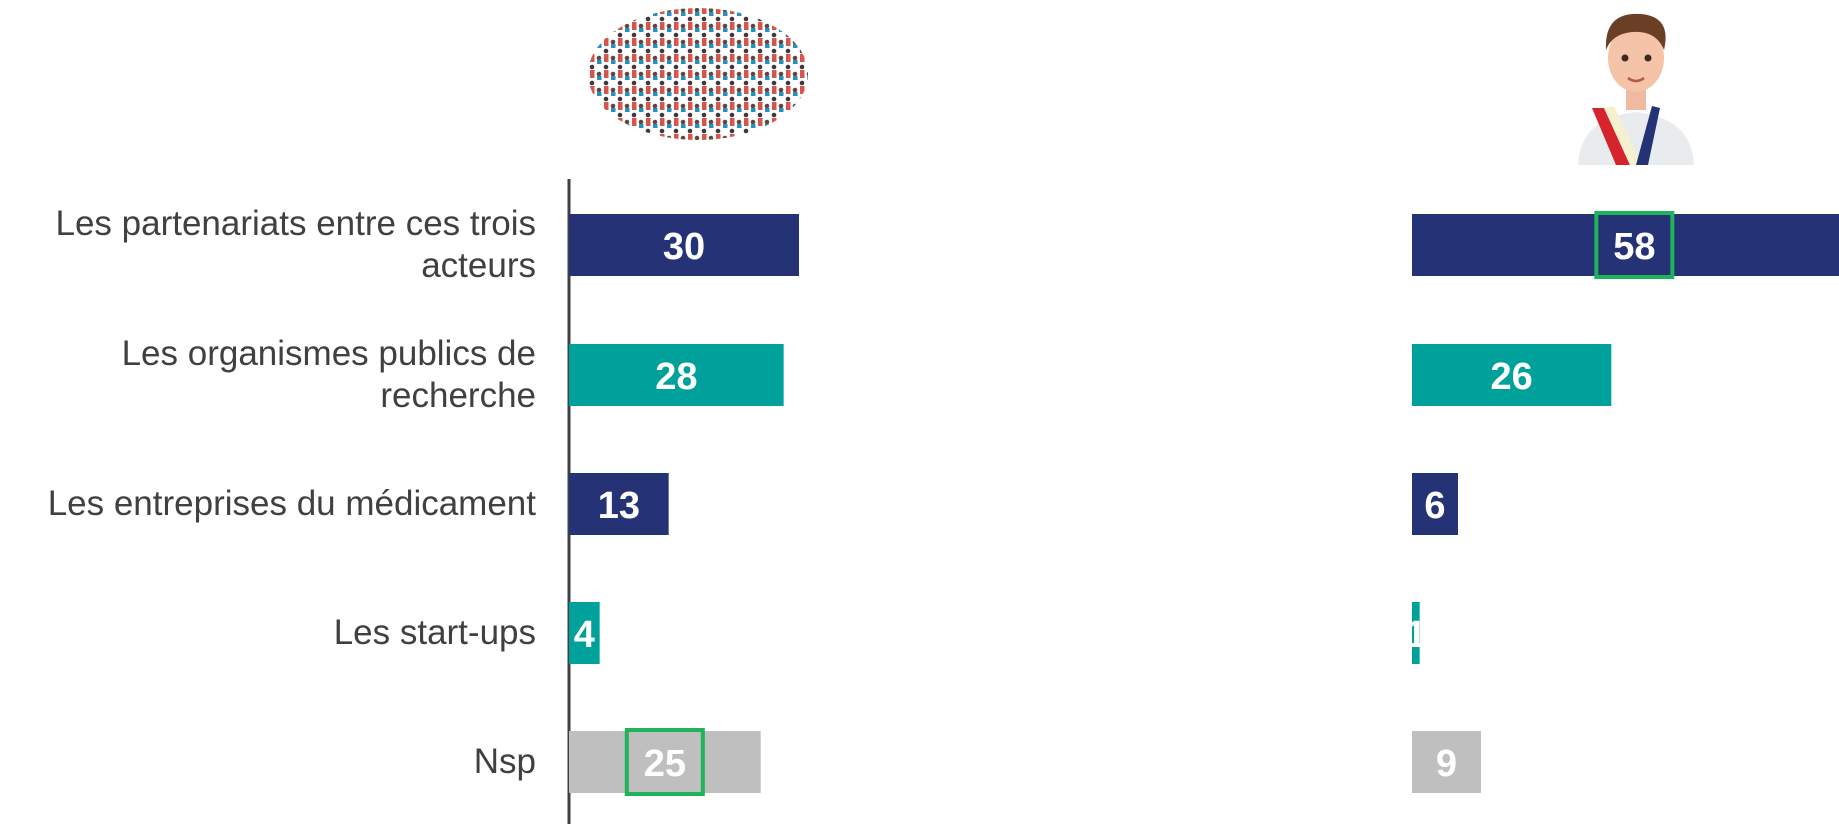 This screenshot has width=1839, height=824. What do you see at coordinates (434, 632) in the screenshot?
I see `category-label: Les start-ups` at bounding box center [434, 632].